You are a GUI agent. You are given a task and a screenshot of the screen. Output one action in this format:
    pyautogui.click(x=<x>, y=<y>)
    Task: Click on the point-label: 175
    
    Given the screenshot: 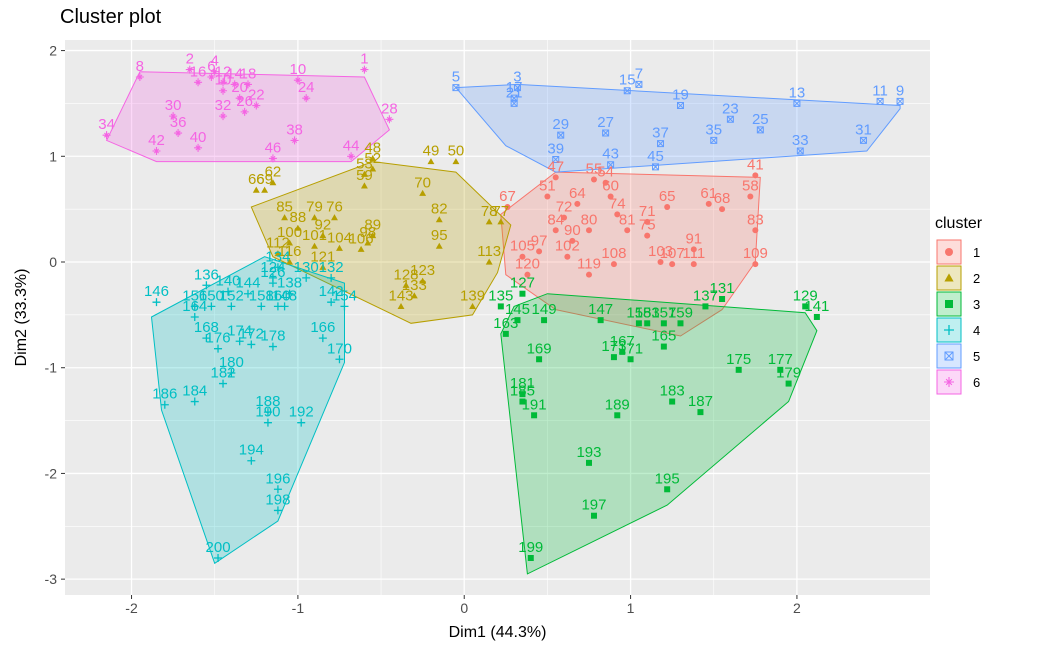 What is the action you would take?
    pyautogui.click(x=738, y=359)
    